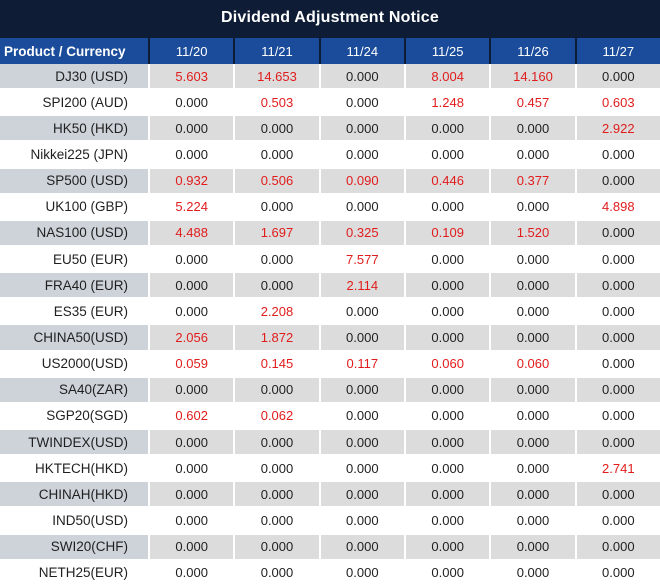 The height and width of the screenshot is (587, 660). Describe the element at coordinates (277, 76) in the screenshot. I see `value-cell: 14.653` at that location.